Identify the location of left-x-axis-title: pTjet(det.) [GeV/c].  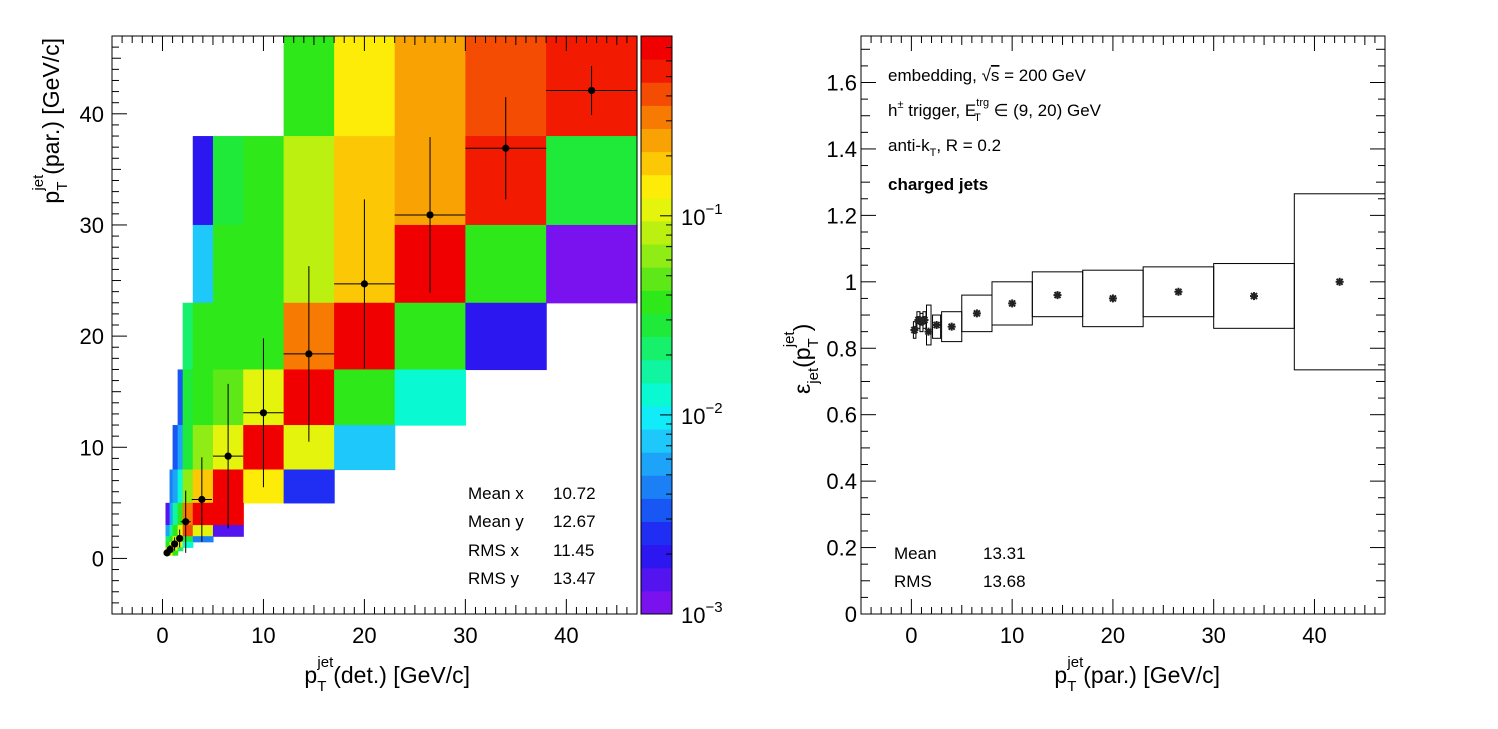
(387, 674).